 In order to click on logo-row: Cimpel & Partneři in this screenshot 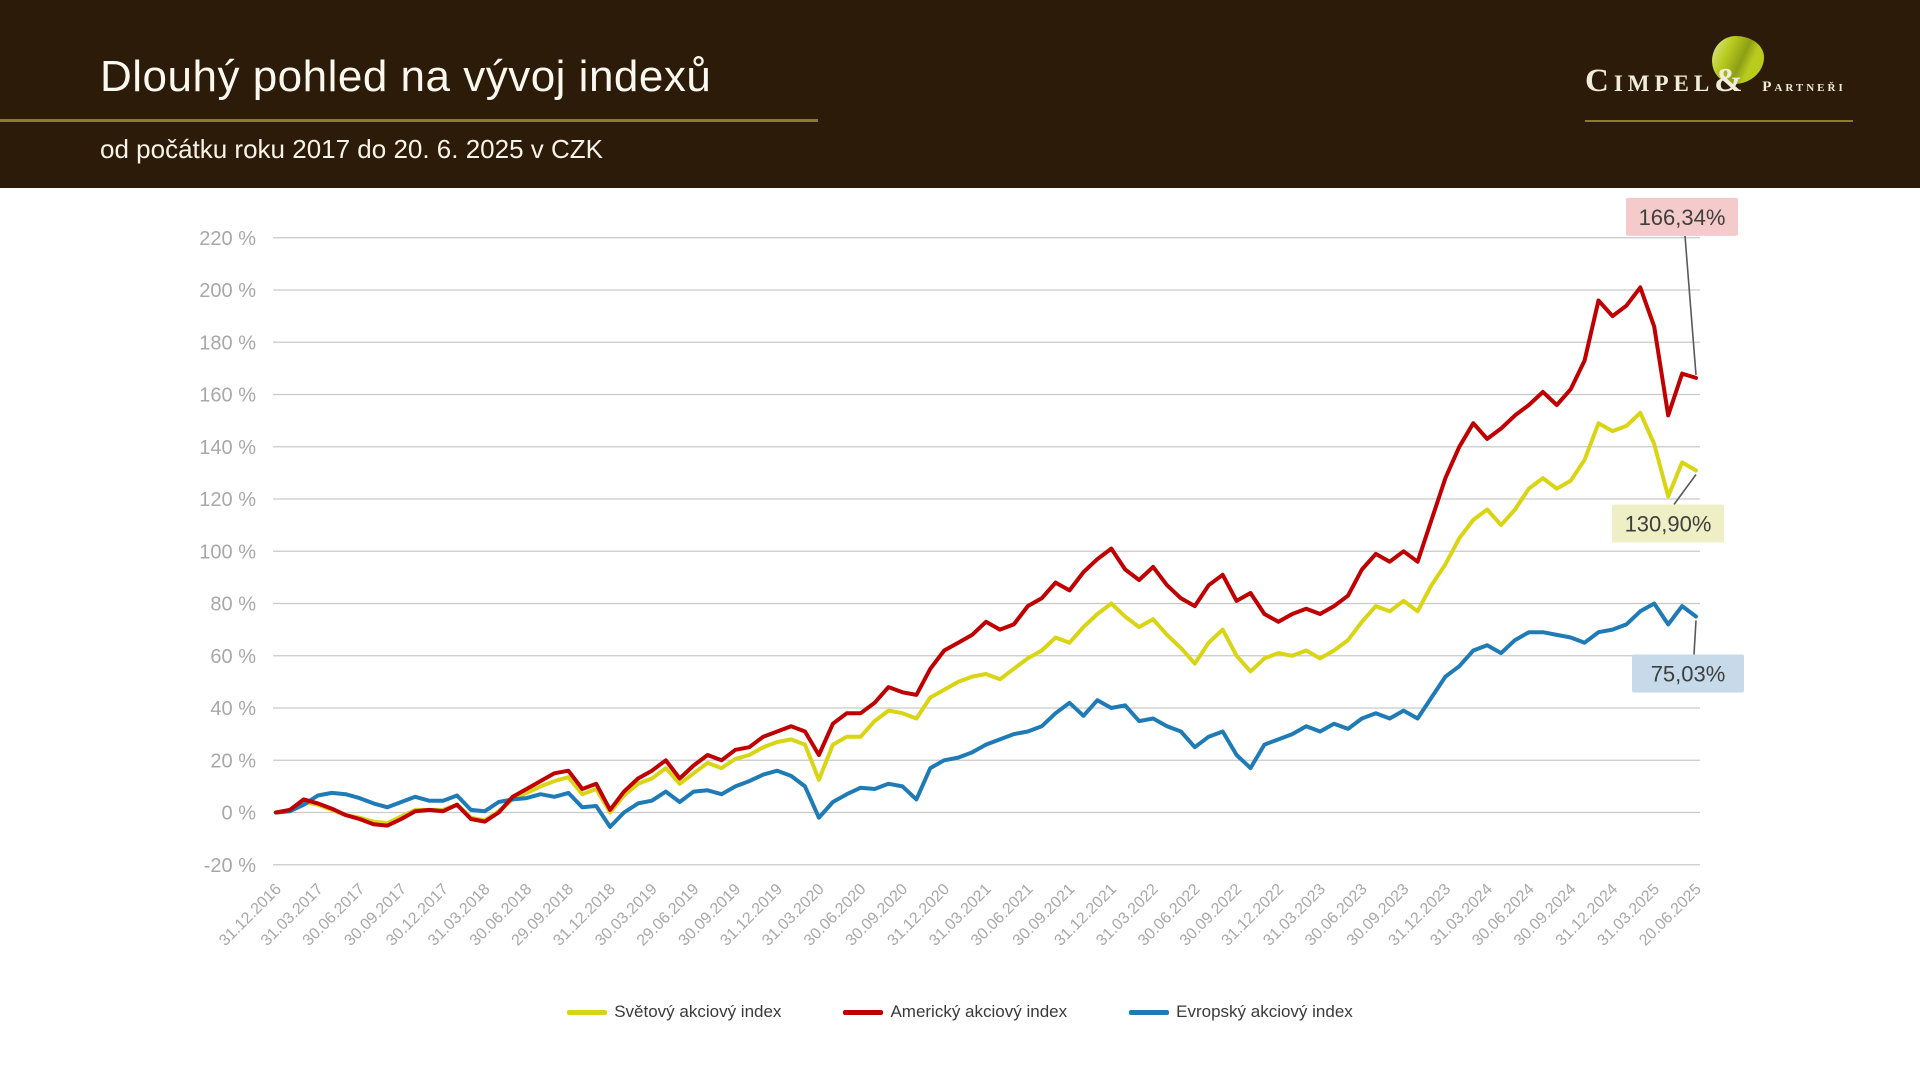, I will do `click(1725, 69)`.